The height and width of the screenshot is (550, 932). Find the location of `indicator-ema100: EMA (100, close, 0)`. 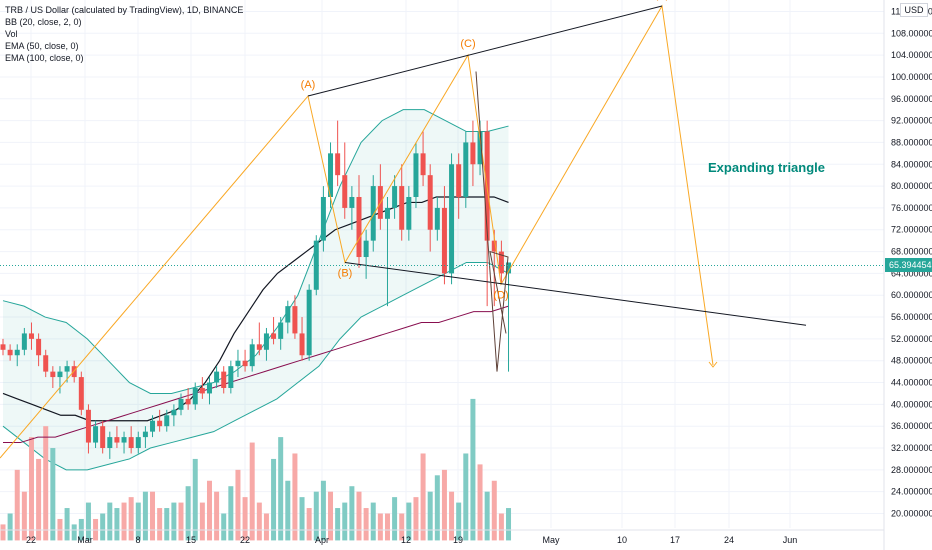

indicator-ema100: EMA (100, close, 0) is located at coordinates (44, 58).